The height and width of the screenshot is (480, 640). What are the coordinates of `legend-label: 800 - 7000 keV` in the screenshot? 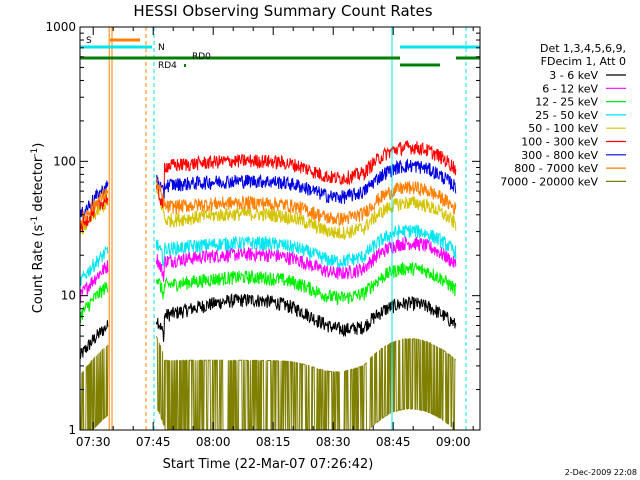 It's located at (556, 168).